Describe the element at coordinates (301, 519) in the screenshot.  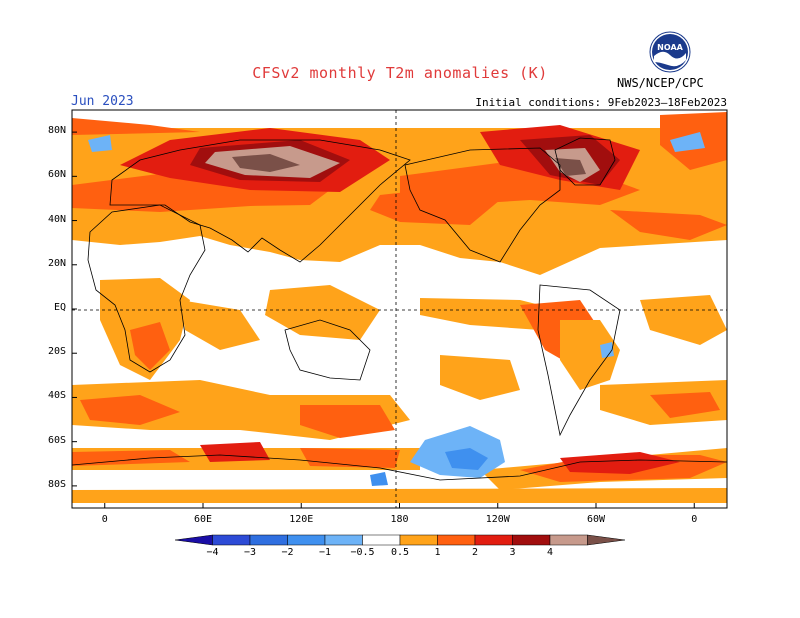
I see `lon-label: 120E` at that location.